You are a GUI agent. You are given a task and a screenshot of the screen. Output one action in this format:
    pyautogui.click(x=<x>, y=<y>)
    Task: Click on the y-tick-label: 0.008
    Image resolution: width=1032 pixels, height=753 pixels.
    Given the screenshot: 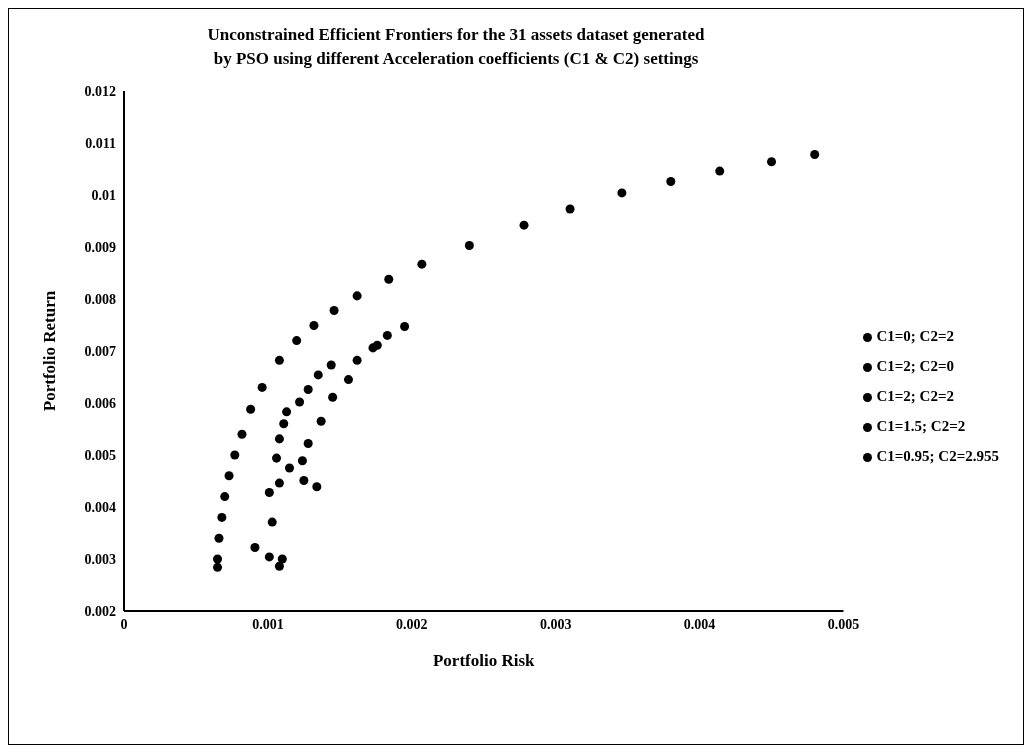 What is the action you would take?
    pyautogui.click(x=100, y=299)
    